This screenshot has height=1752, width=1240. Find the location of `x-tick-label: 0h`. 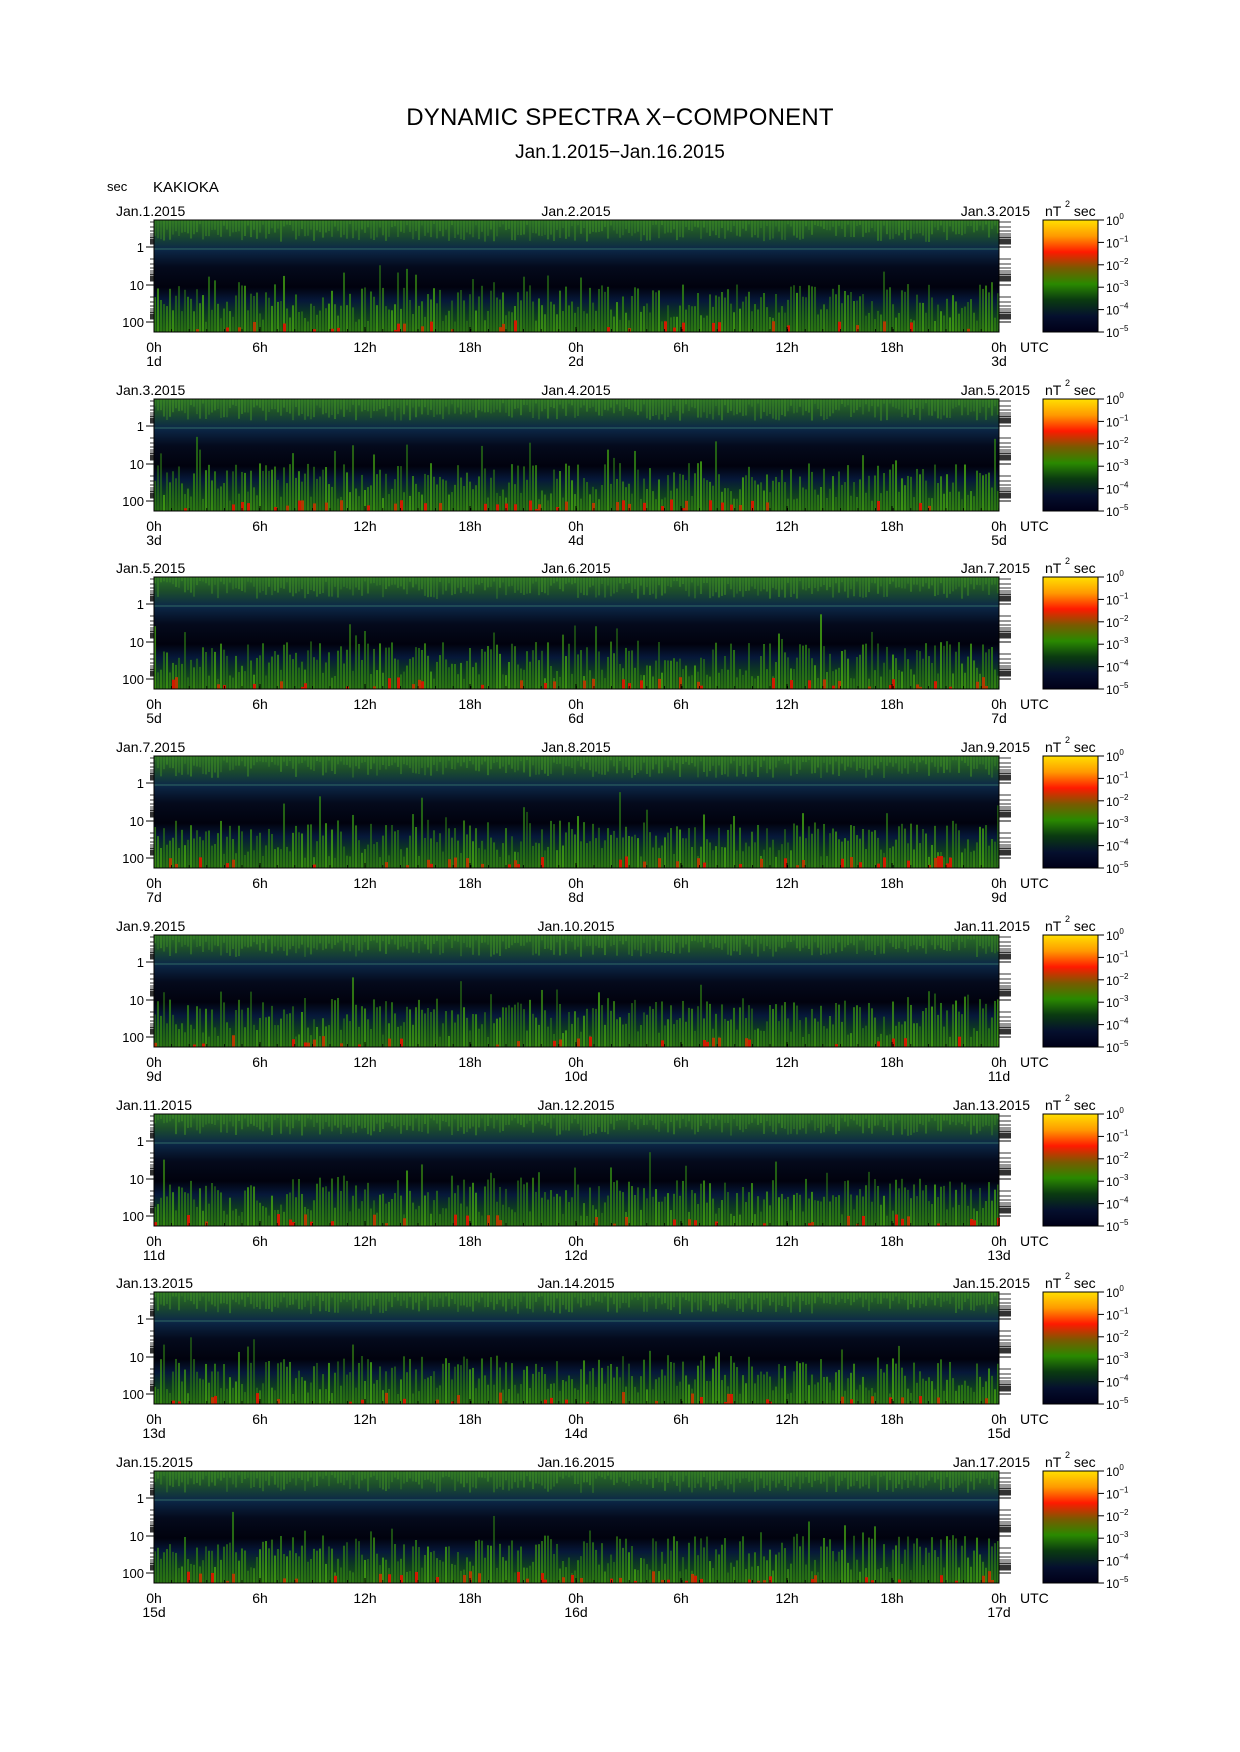

x-tick-label: 0h is located at coordinates (576, 883).